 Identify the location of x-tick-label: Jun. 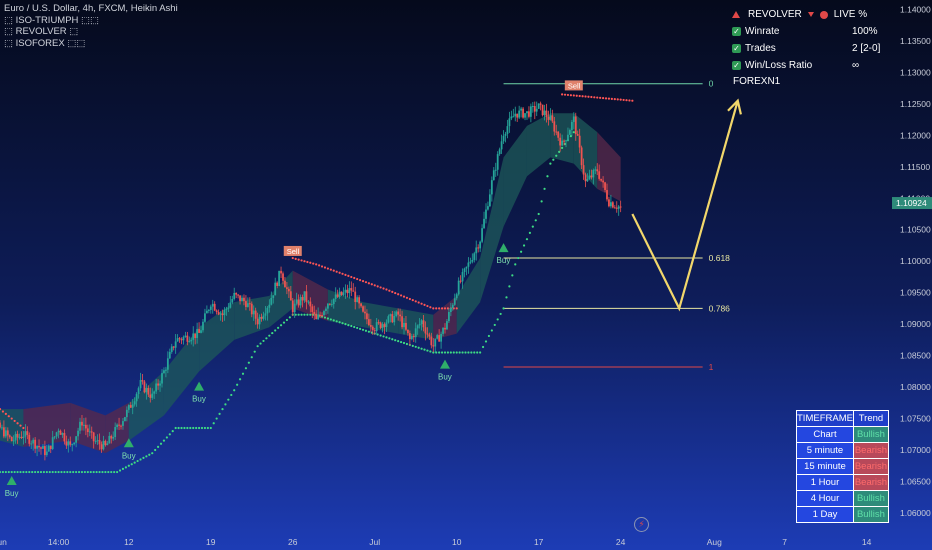
(3, 542).